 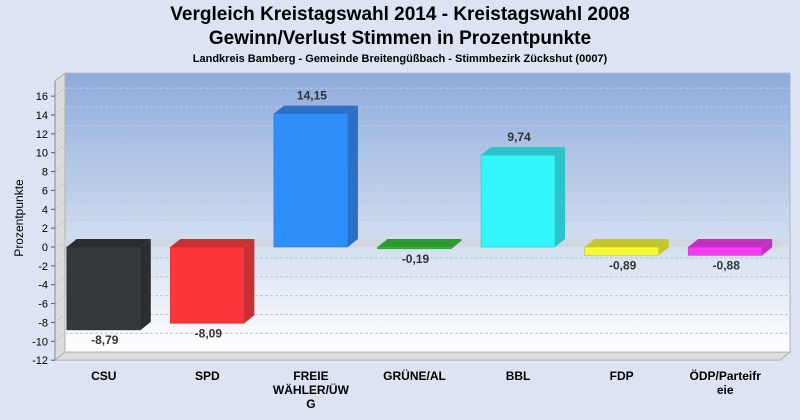 I want to click on x-tick-label: BBL, so click(x=518, y=376).